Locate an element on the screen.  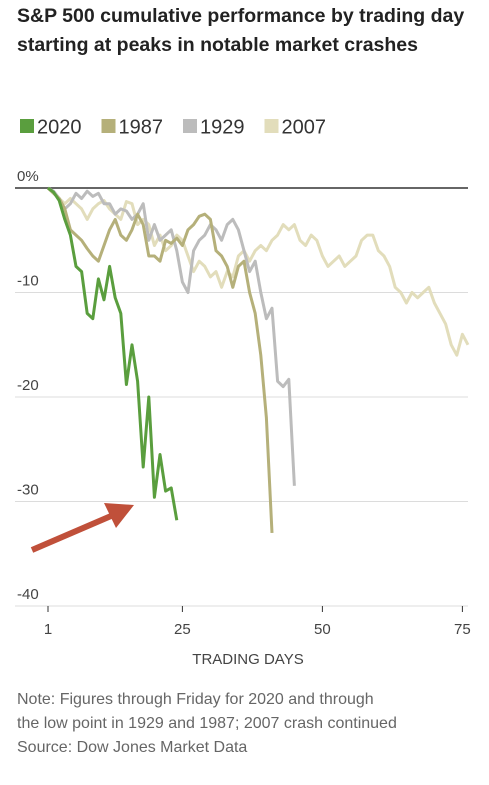
annotation-arrow-shaft is located at coordinates (75, 531).